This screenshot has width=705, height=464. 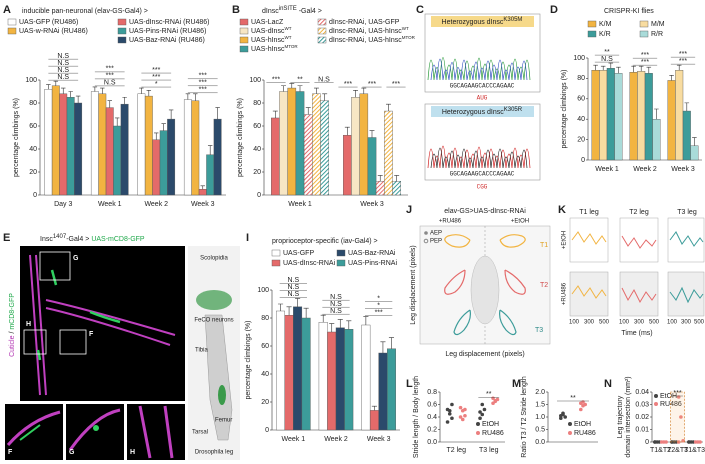 I want to click on legend-name: K/M, so click(x=605, y=24).